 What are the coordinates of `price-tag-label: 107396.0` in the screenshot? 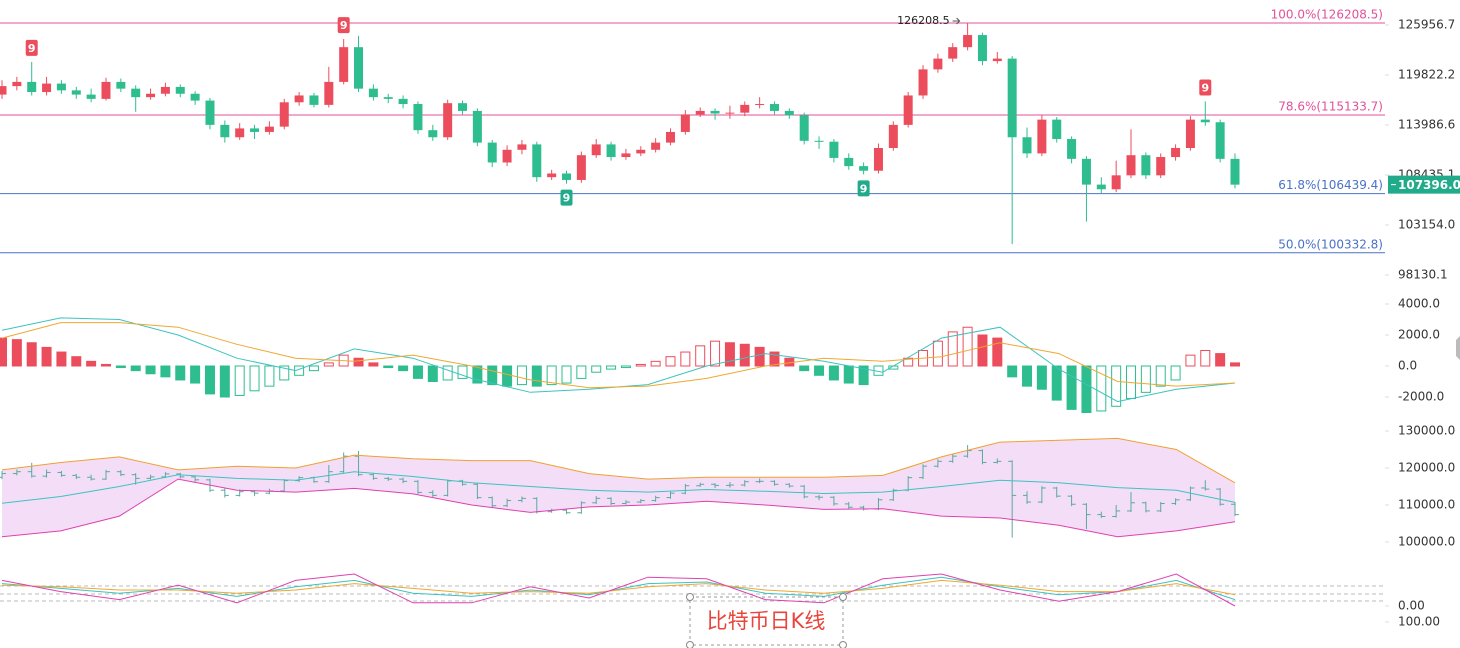 It's located at (1429, 185).